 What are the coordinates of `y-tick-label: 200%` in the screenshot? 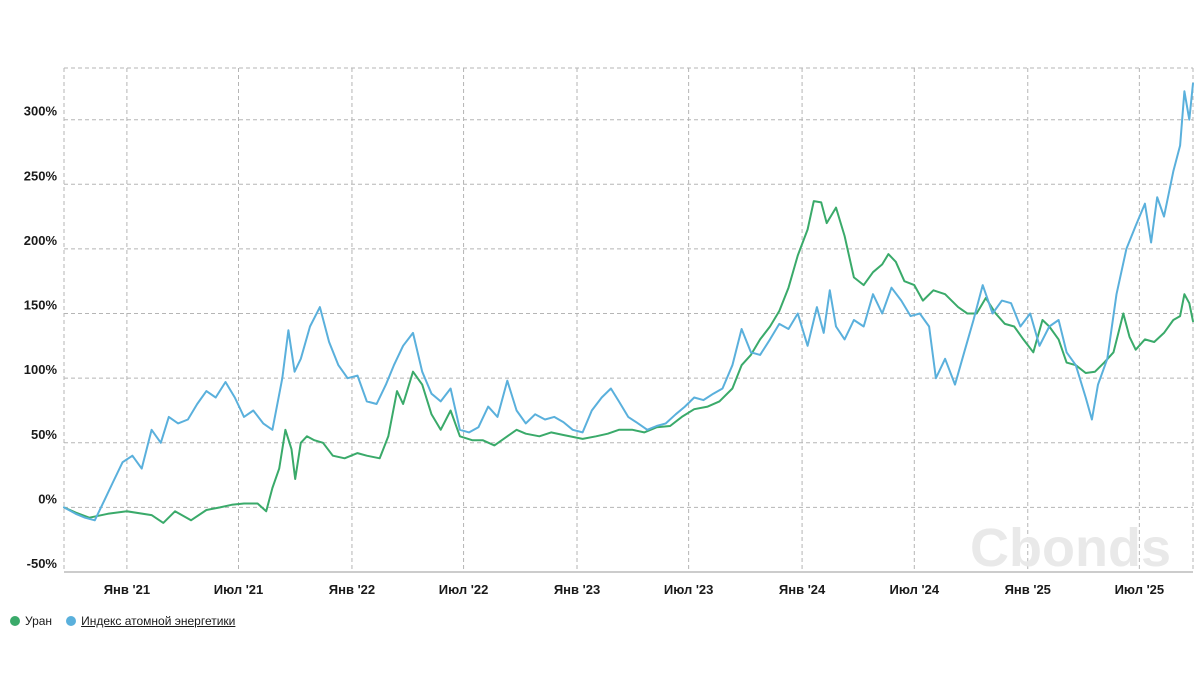 It's located at (41, 240).